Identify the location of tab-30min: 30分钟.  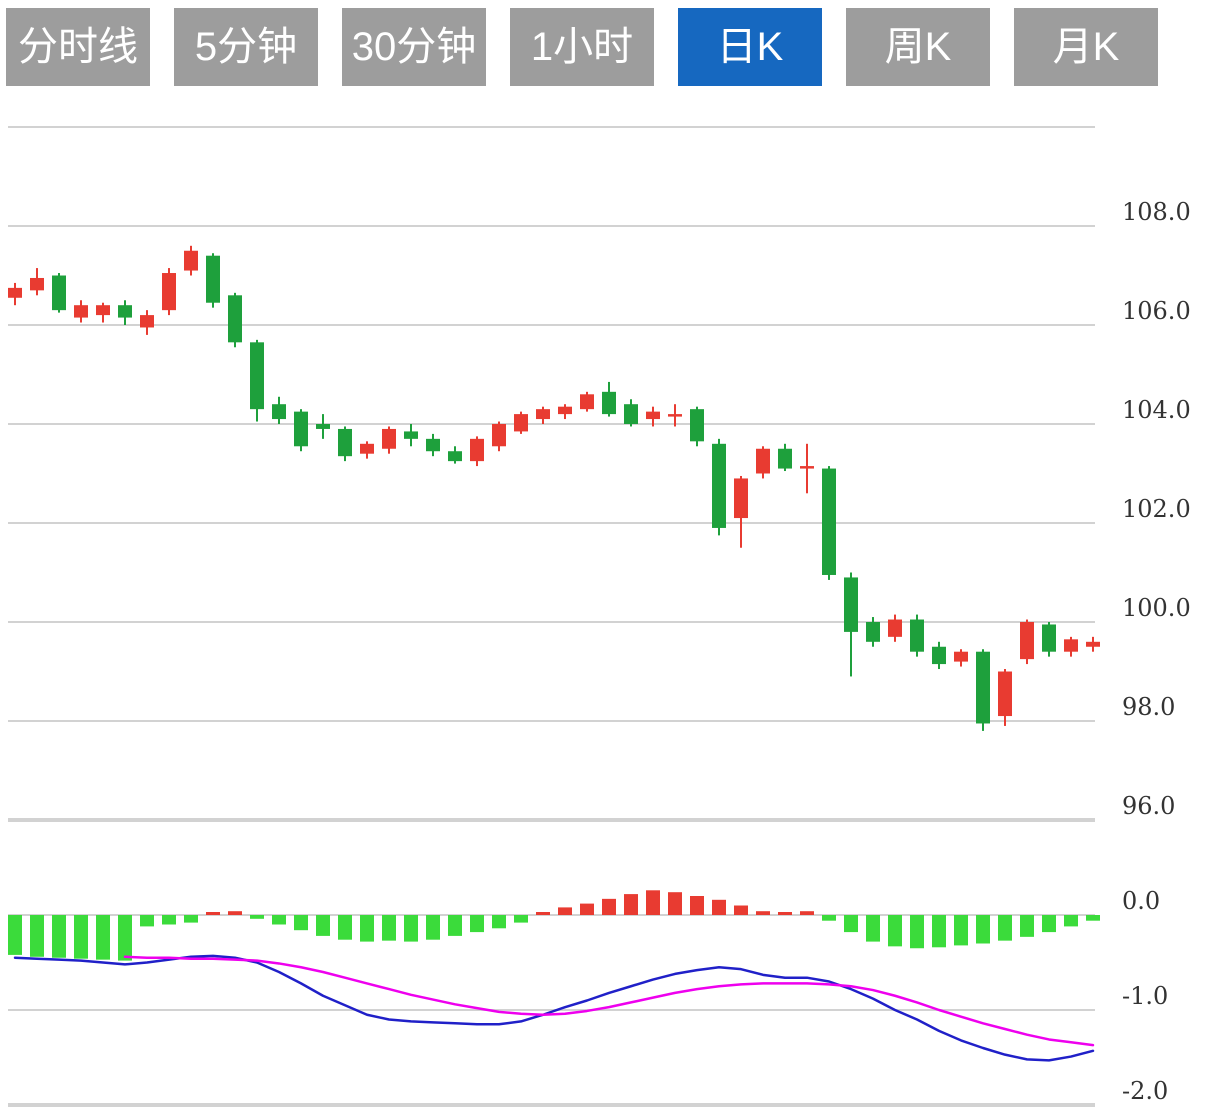
(414, 47).